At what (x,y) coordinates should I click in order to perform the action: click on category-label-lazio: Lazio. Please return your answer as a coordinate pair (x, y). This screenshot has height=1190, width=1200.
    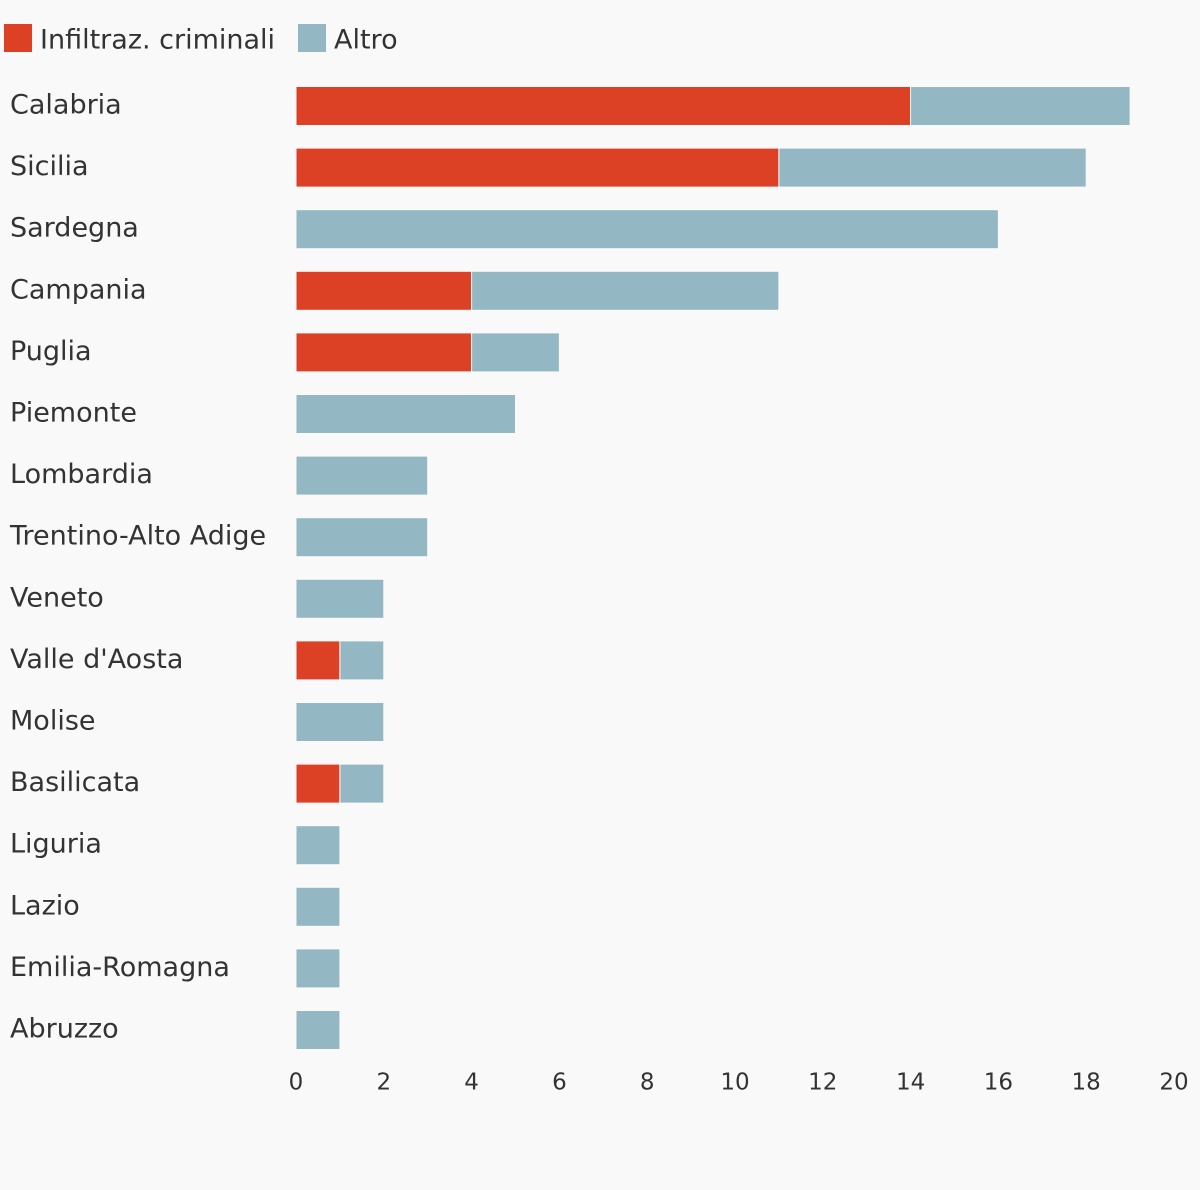
    Looking at the image, I should click on (45, 905).